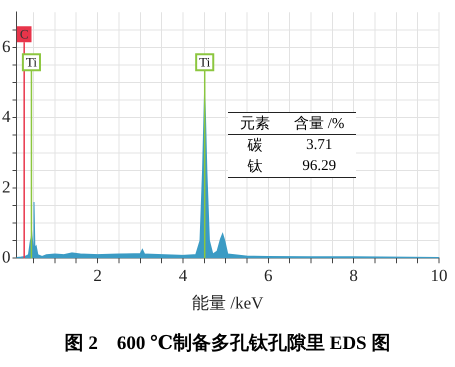  What do you see at coordinates (268, 275) in the screenshot?
I see `x-tick-label: 6` at bounding box center [268, 275].